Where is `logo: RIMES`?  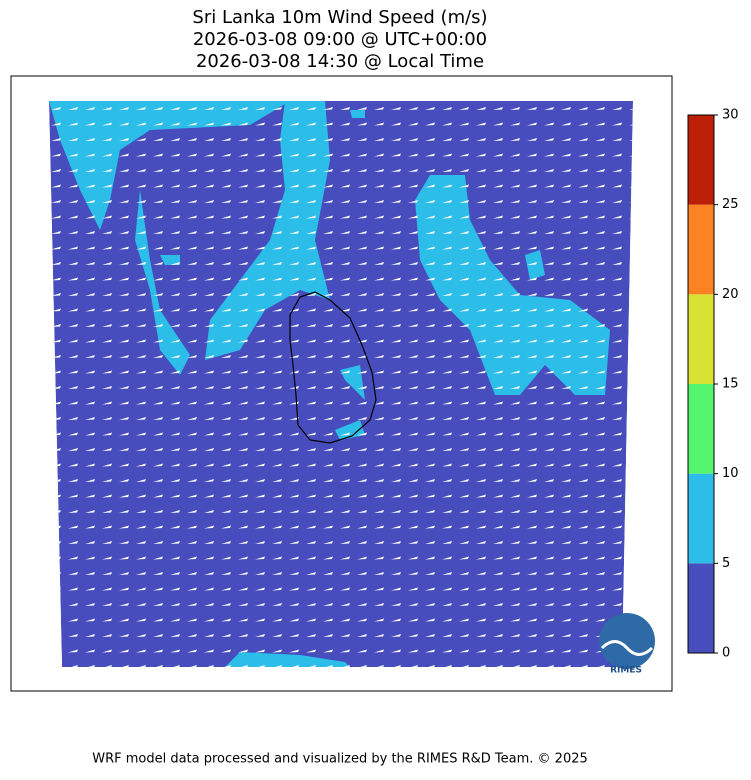 logo: RIMES is located at coordinates (627, 644).